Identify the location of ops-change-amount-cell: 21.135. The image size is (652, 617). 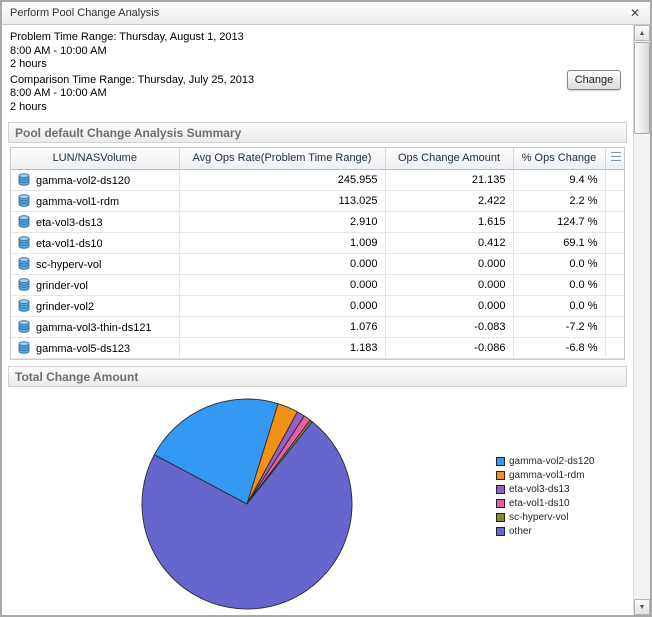
(449, 180).